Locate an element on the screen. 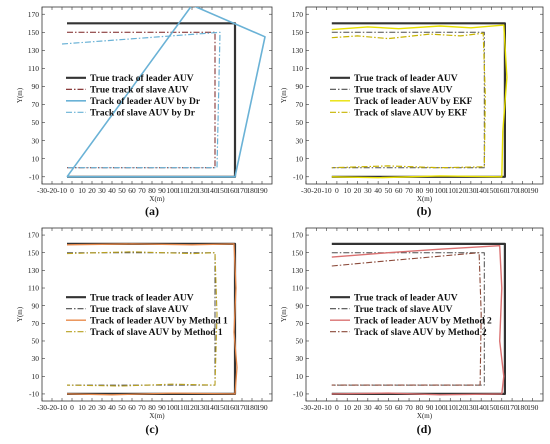  legend-label: Track of leader AUV by Dr is located at coordinates (145, 102).